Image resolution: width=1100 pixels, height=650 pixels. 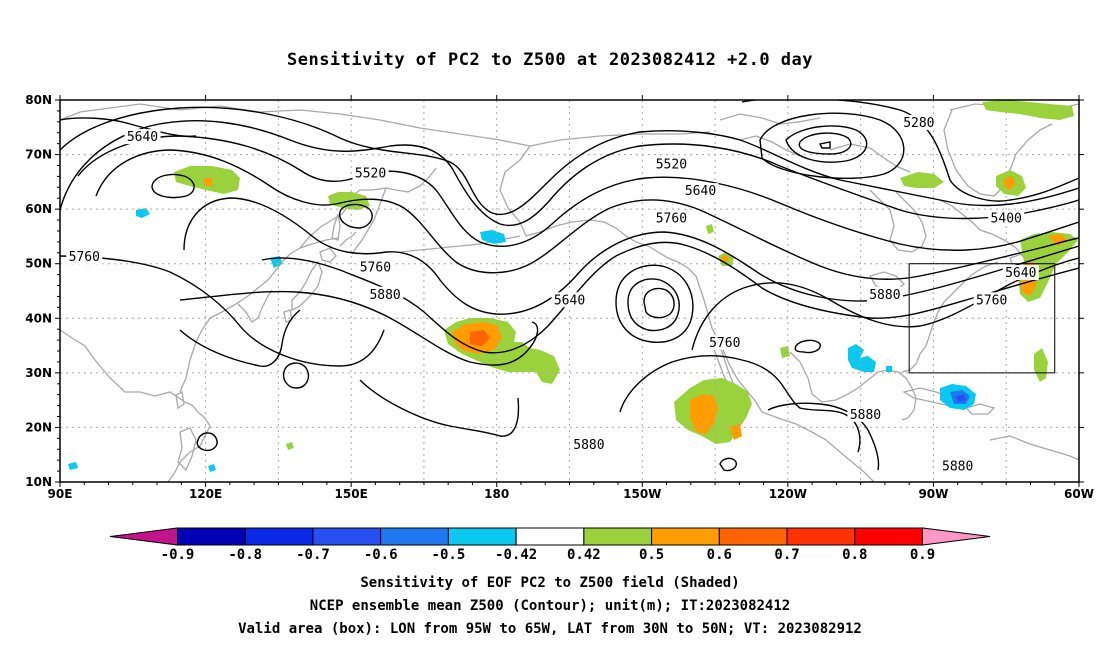 What do you see at coordinates (1079, 494) in the screenshot?
I see `lon-label: 60W` at bounding box center [1079, 494].